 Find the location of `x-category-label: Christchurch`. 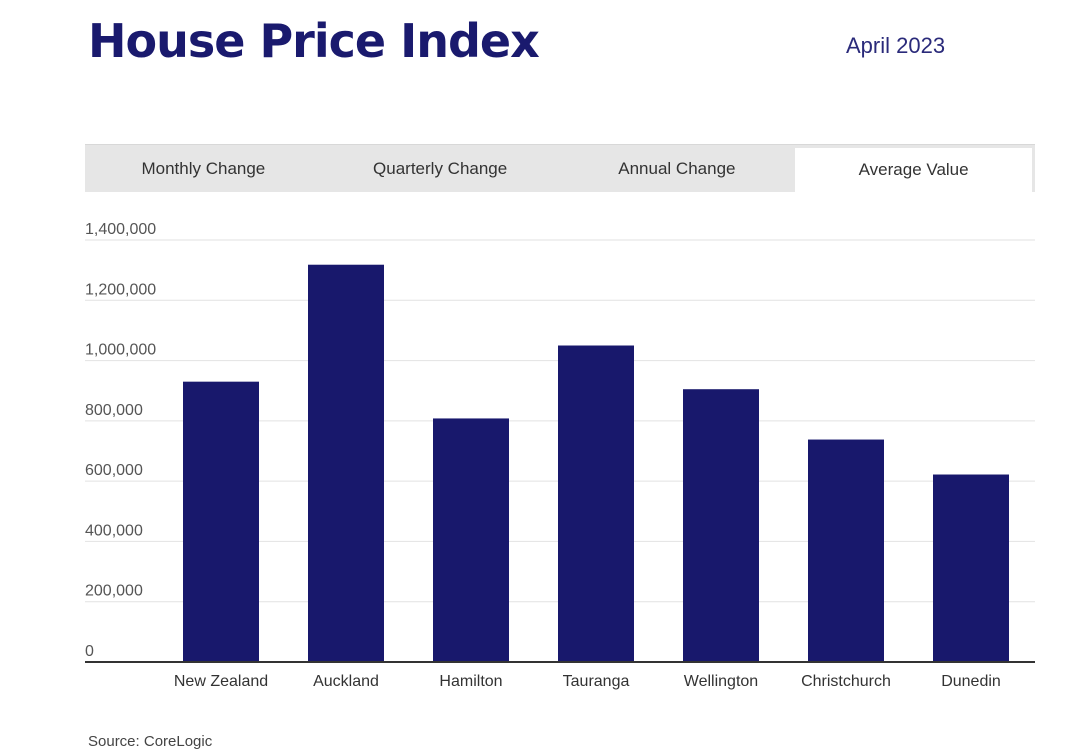

x-category-label: Christchurch is located at coordinates (846, 681).